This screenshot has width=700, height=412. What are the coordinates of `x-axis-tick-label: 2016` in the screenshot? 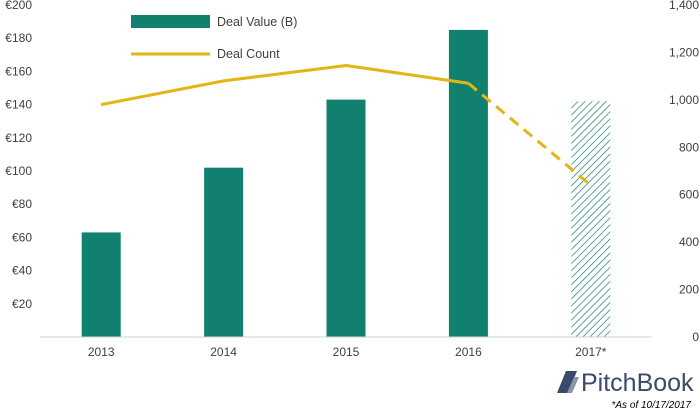 It's located at (468, 352).